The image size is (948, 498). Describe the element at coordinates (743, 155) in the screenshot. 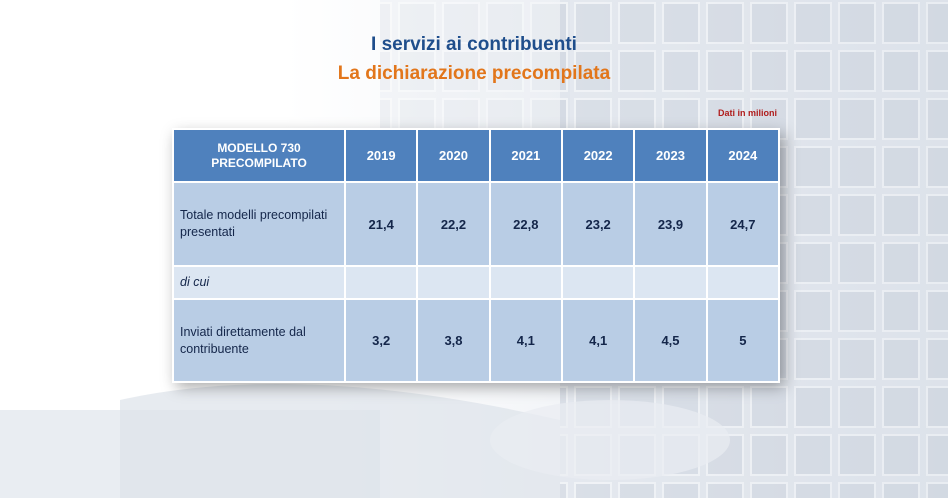

I see `column-header: 2024` at that location.